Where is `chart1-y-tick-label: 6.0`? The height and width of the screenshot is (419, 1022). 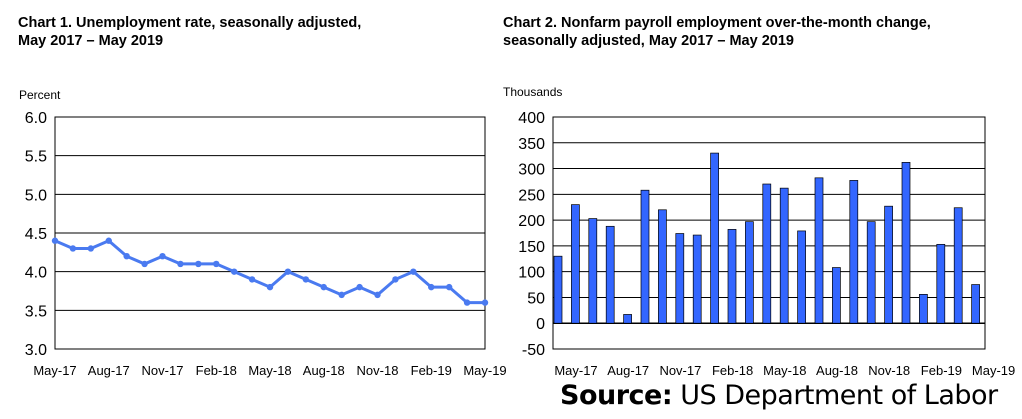 chart1-y-tick-label: 6.0 is located at coordinates (36, 118).